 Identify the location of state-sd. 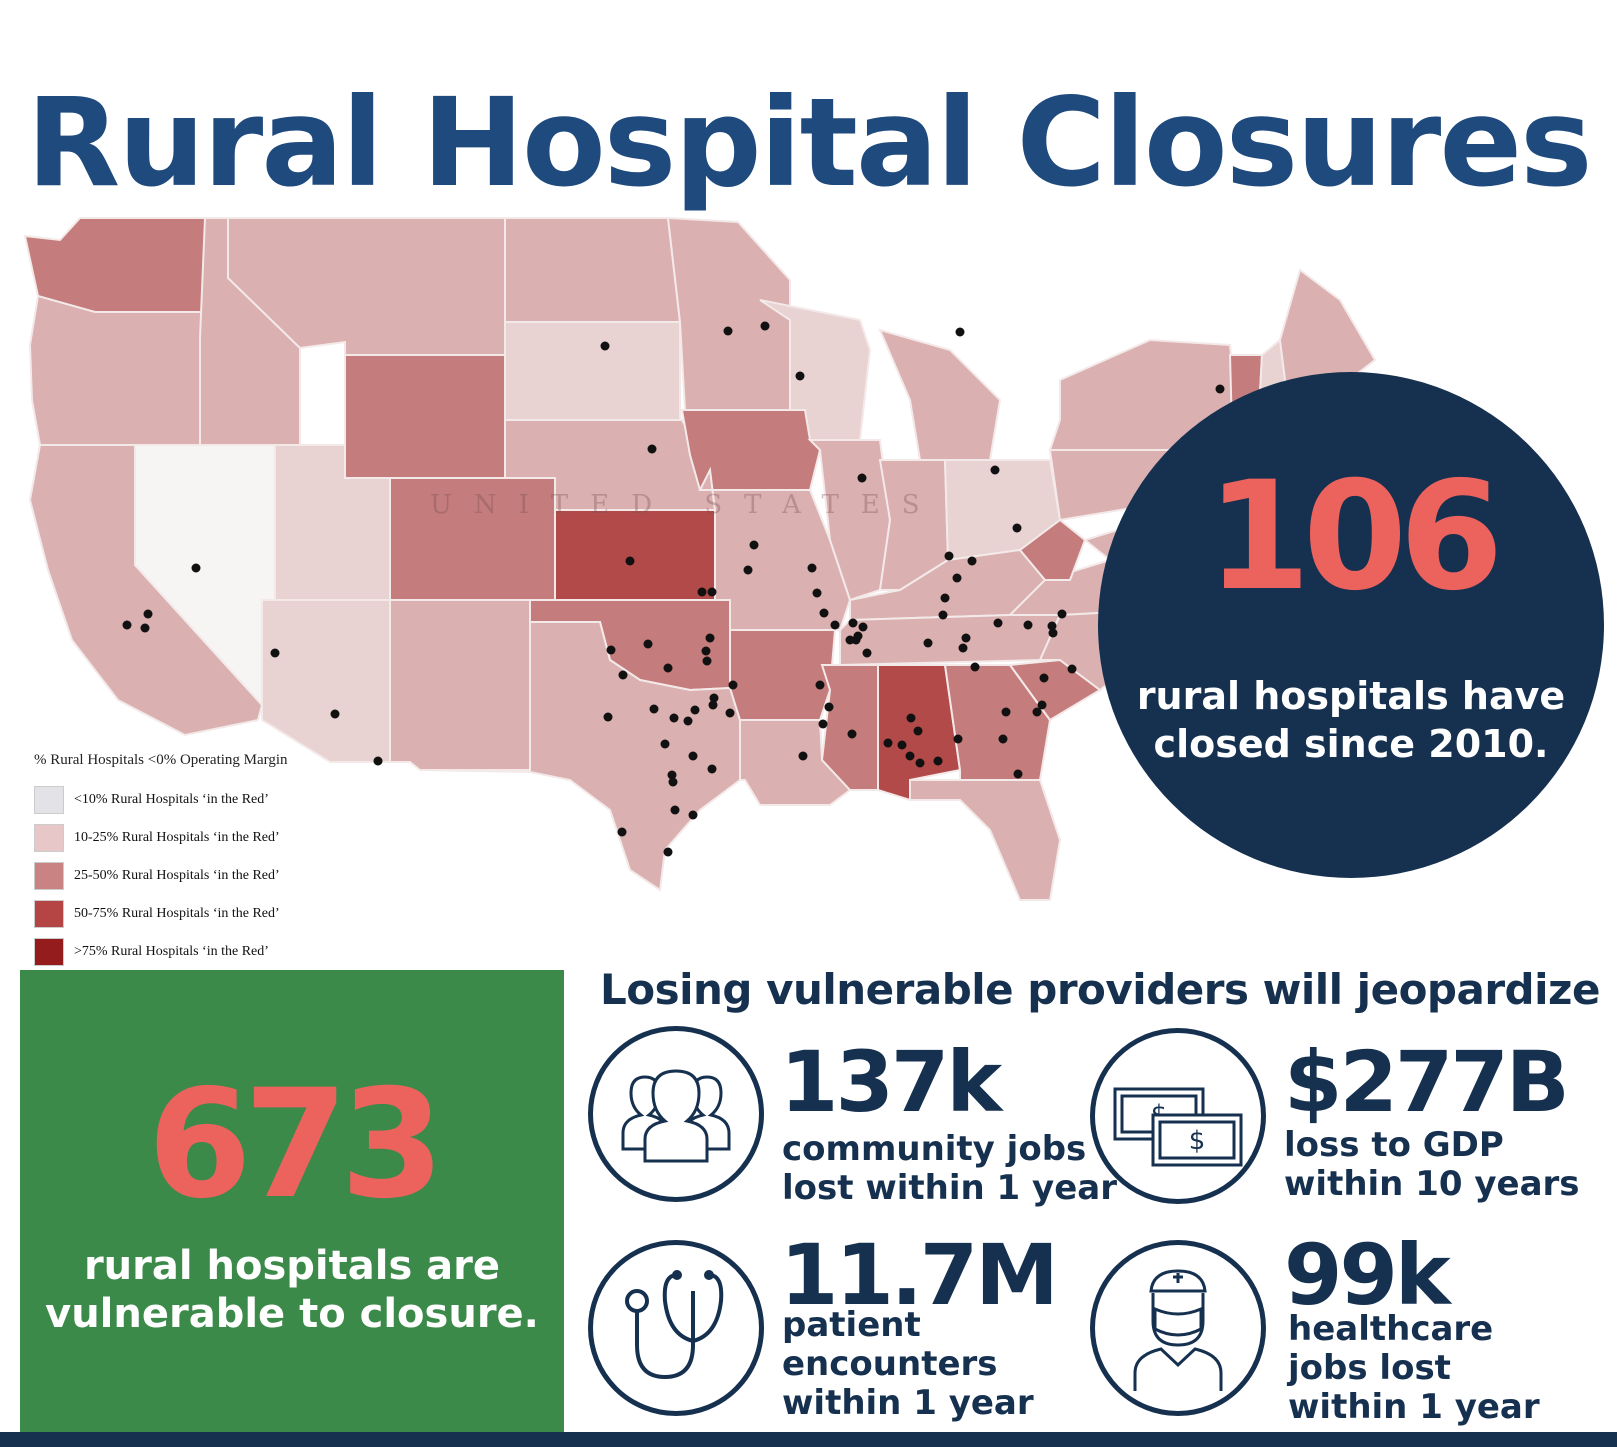
(592, 371).